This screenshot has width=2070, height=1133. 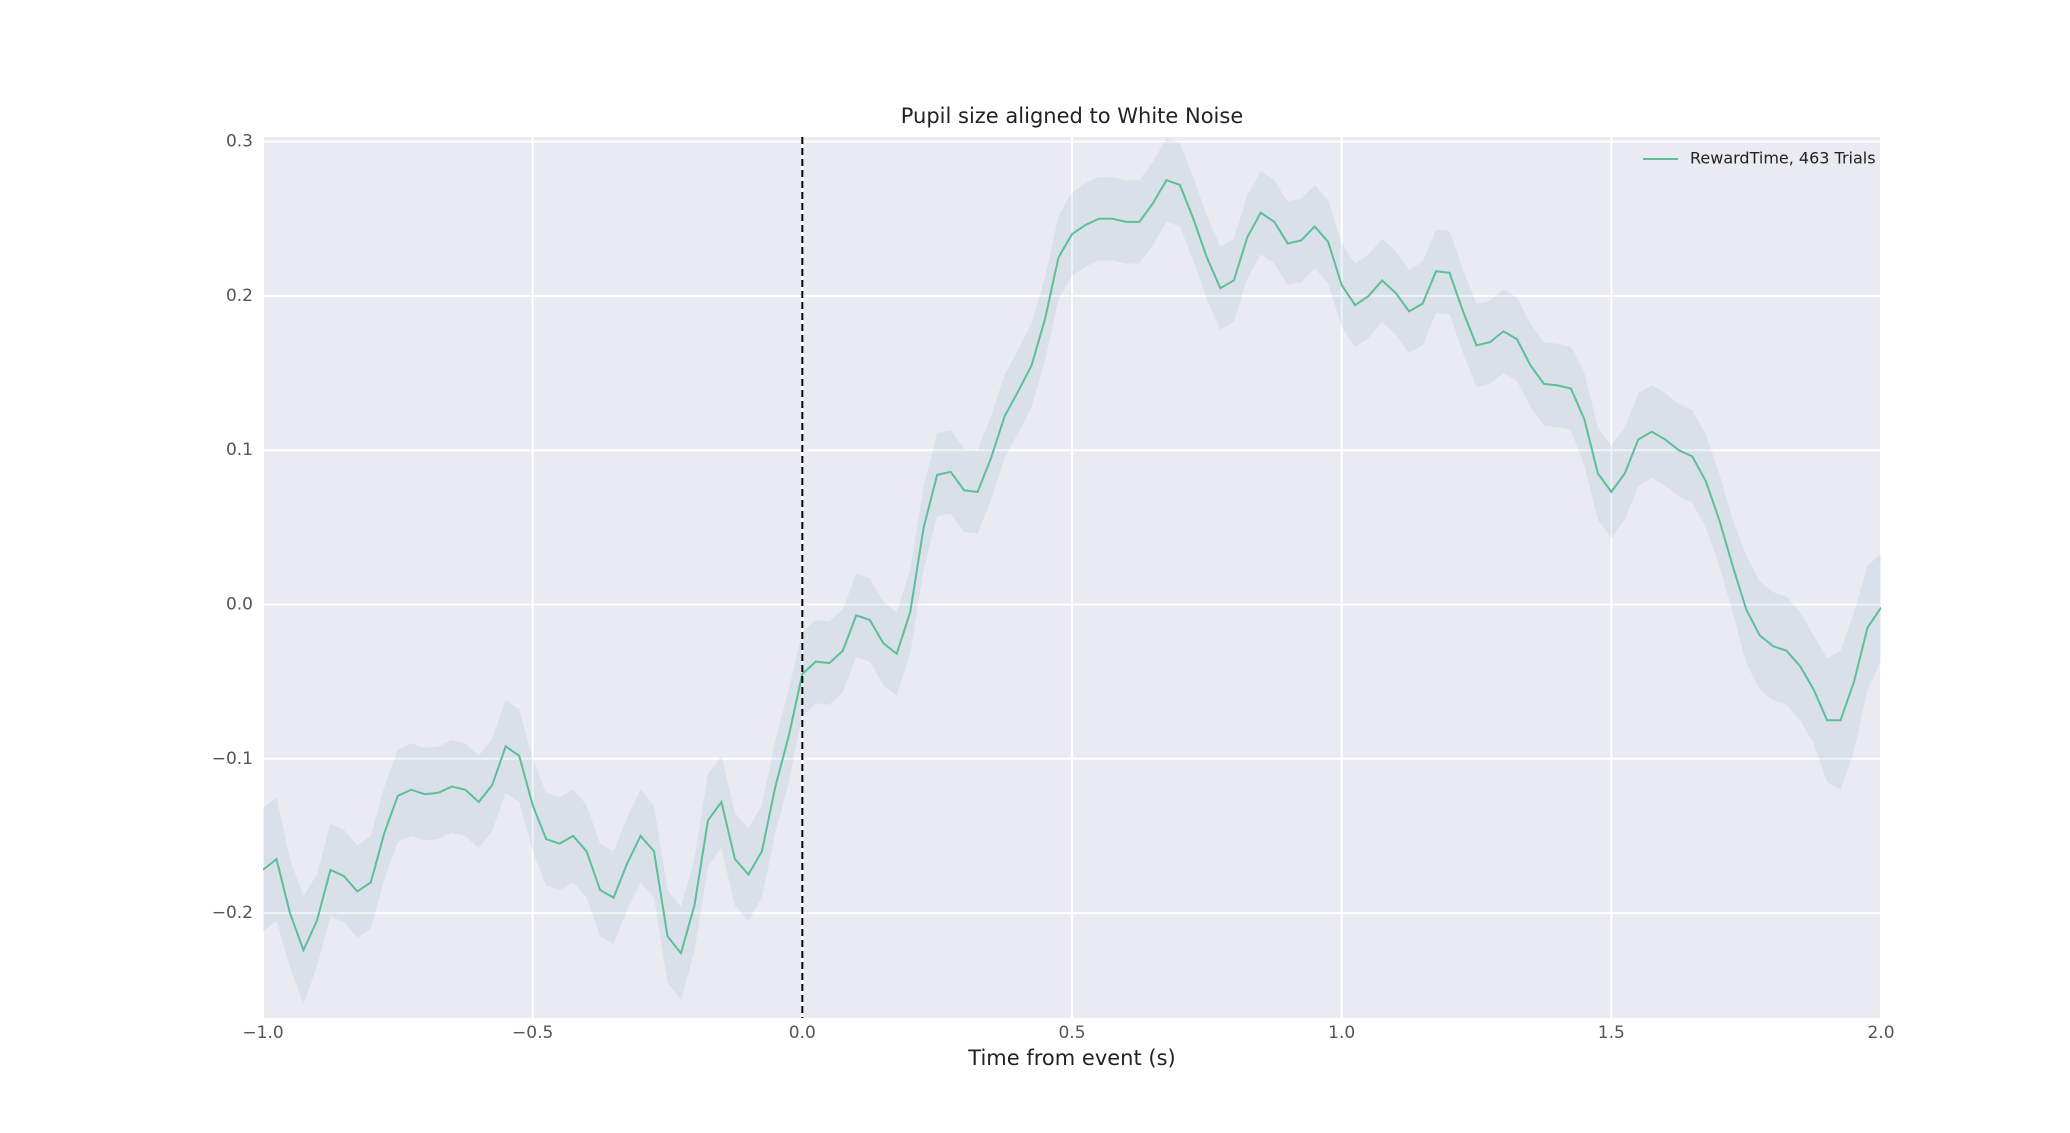 I want to click on y-tick-label: −0.1, so click(x=232, y=759).